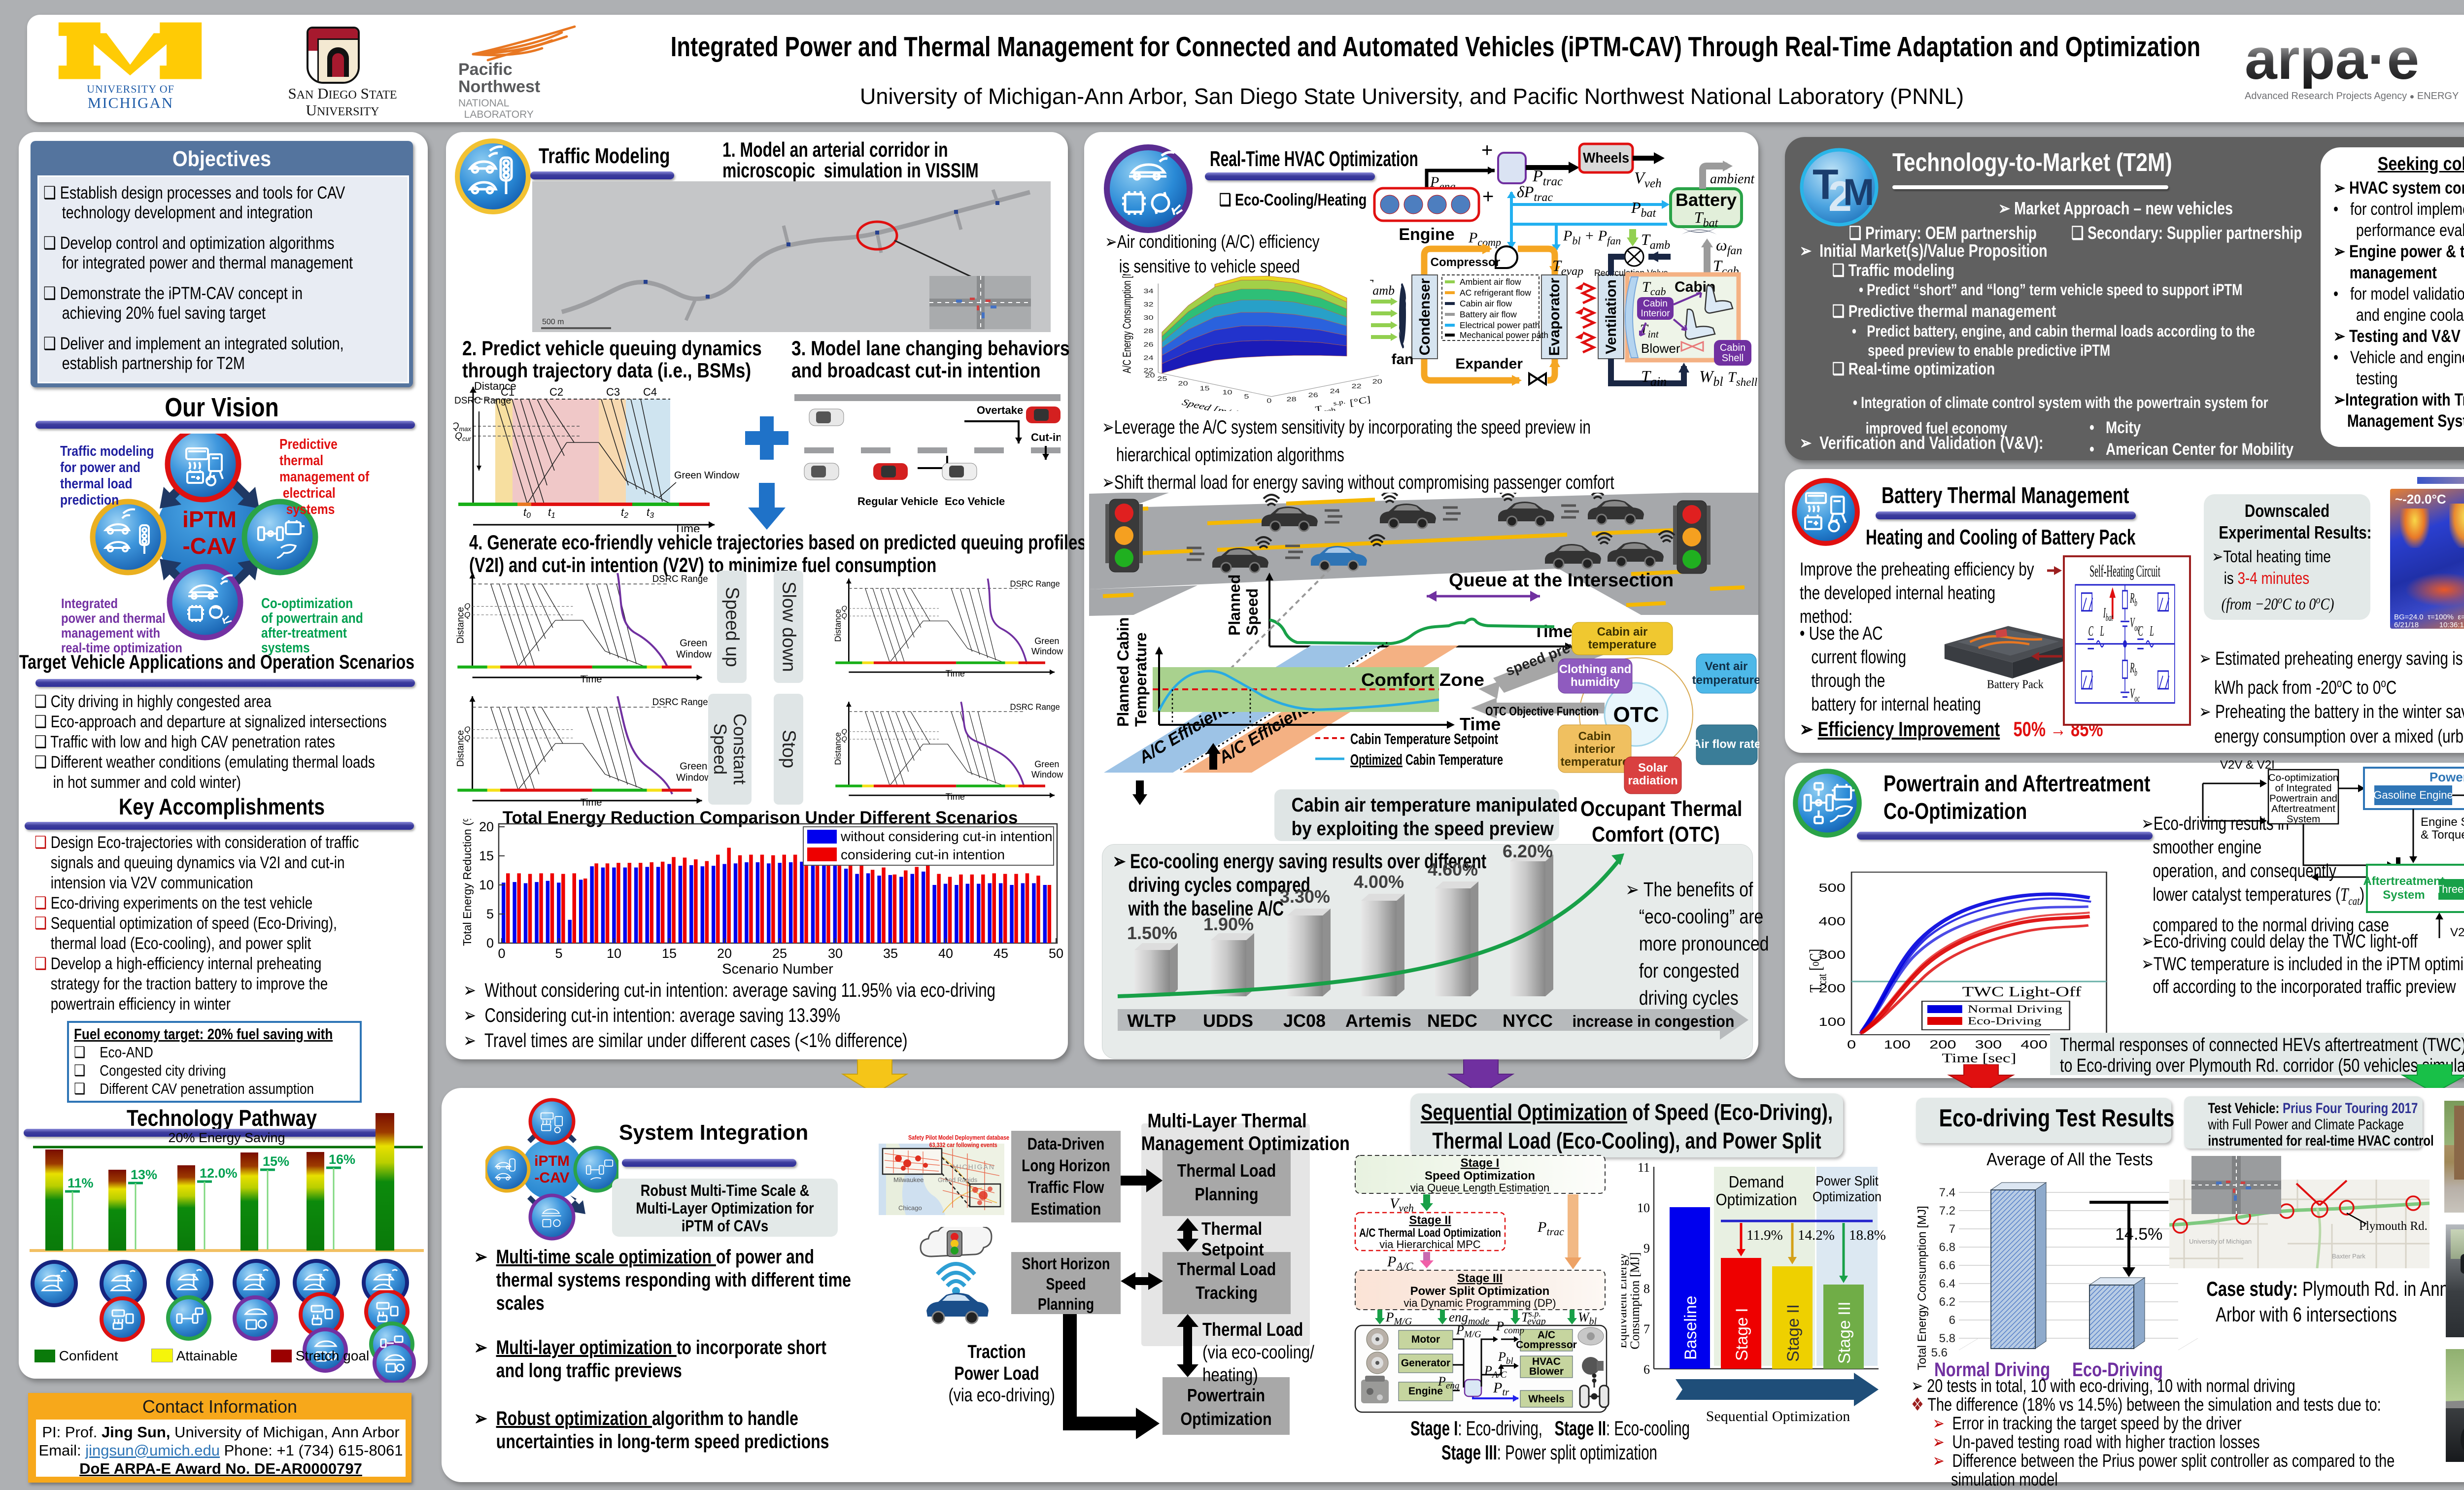 The height and width of the screenshot is (1490, 2464). Describe the element at coordinates (958, 1180) in the screenshot. I see `svg-text: Grand Rapids` at that location.